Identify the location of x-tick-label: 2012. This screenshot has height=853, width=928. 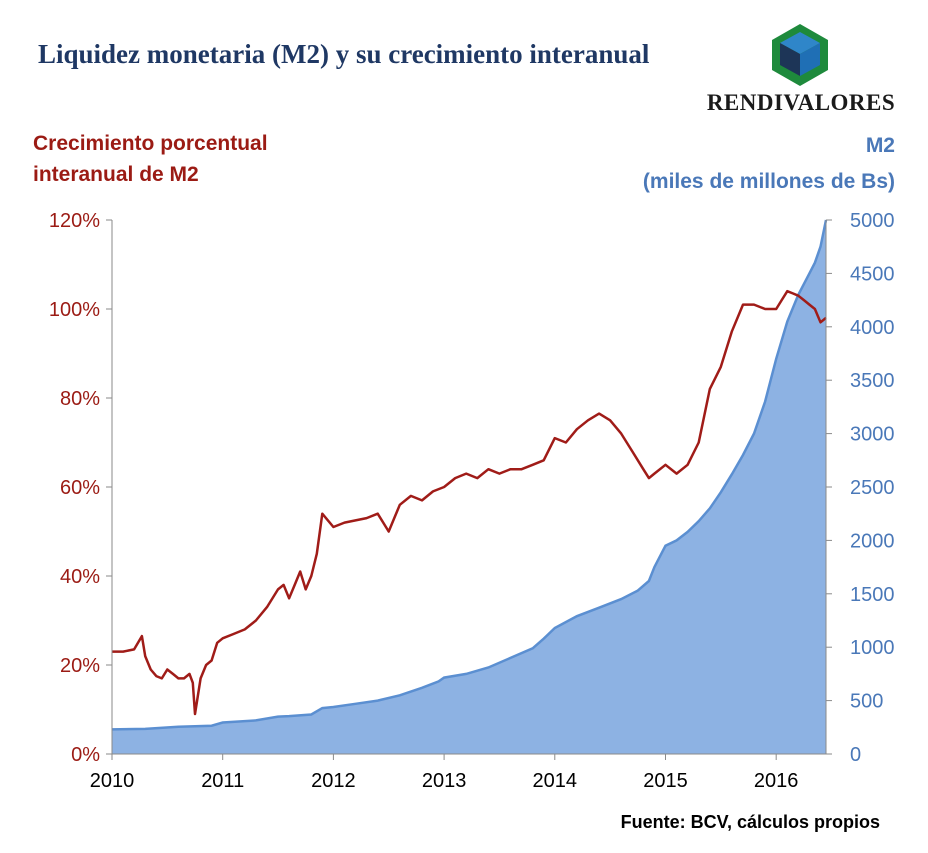
(333, 781).